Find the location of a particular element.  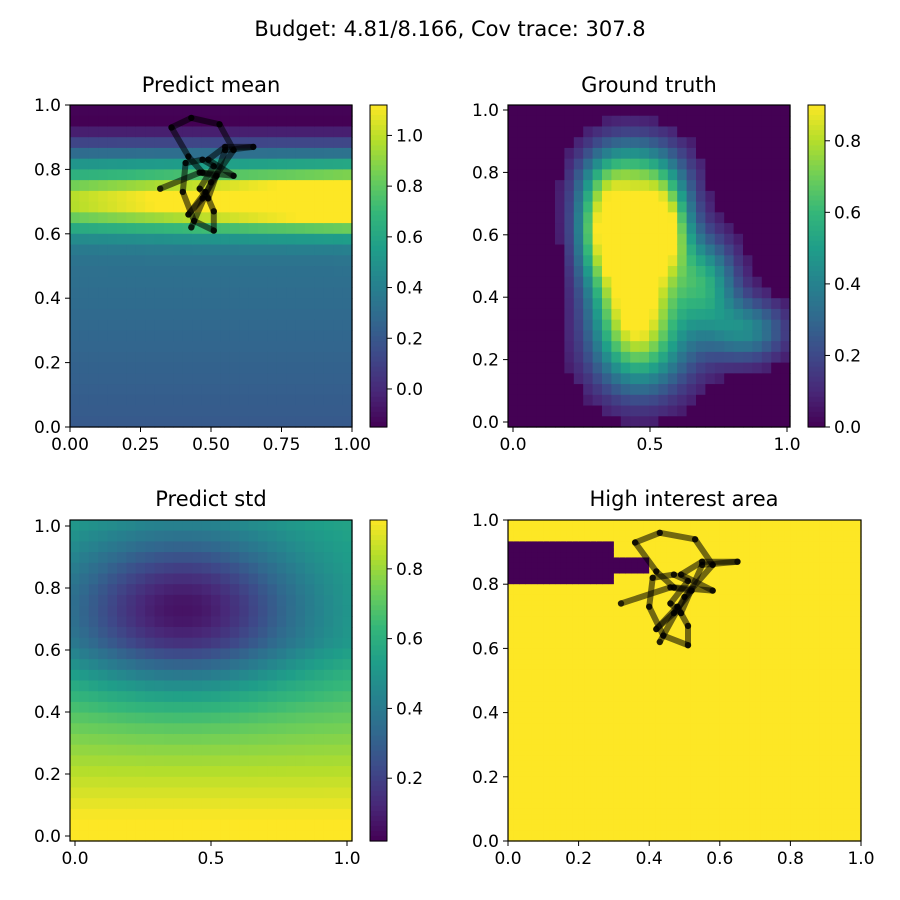

x-tick-label: 1.0 is located at coordinates (346, 859).